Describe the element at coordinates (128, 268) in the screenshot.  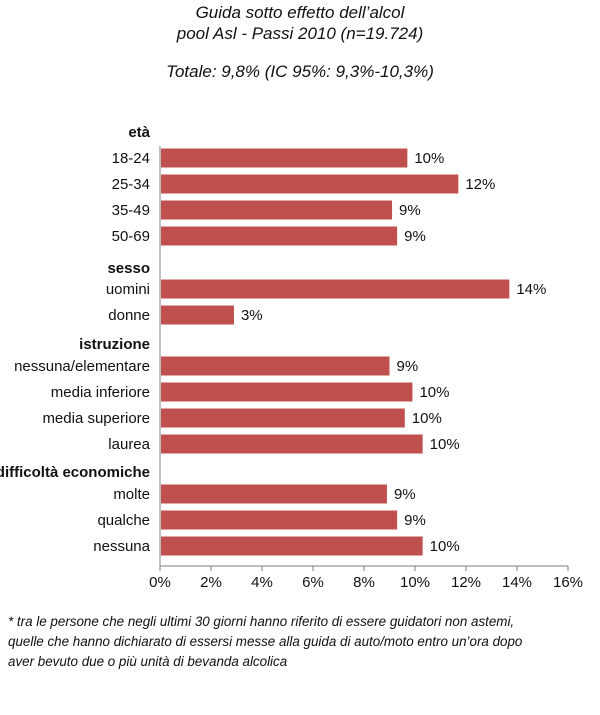
I see `group-label: sesso` at that location.